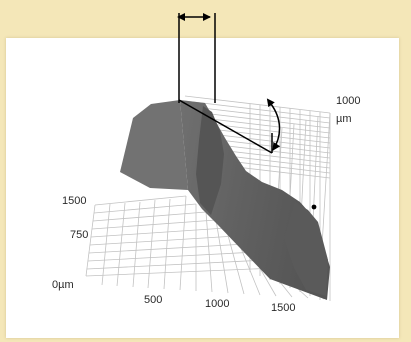  Describe the element at coordinates (79, 235) in the screenshot. I see `y-axis-750-label: 750` at that location.